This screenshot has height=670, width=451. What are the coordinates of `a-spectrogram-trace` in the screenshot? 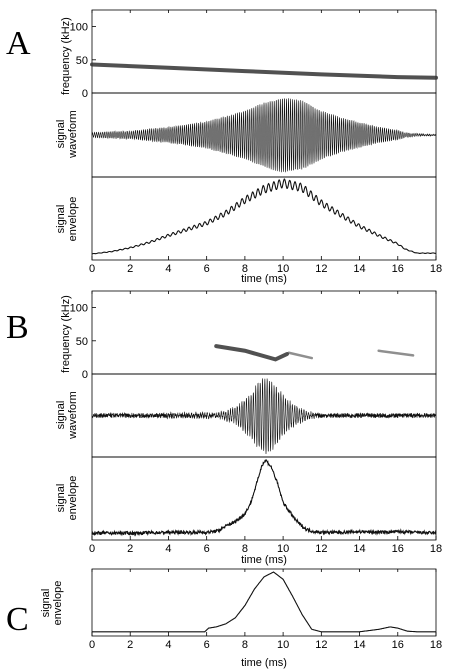 It's located at (264, 71).